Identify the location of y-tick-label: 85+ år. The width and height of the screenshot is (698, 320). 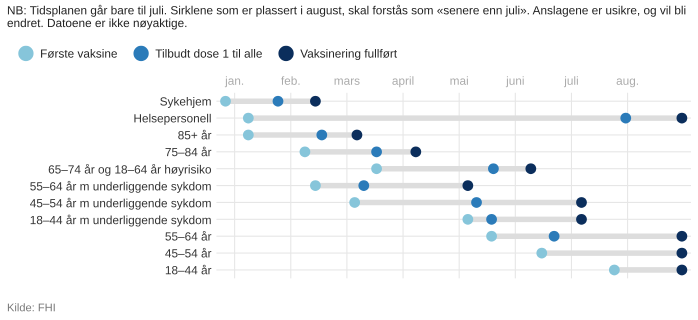
(195, 135).